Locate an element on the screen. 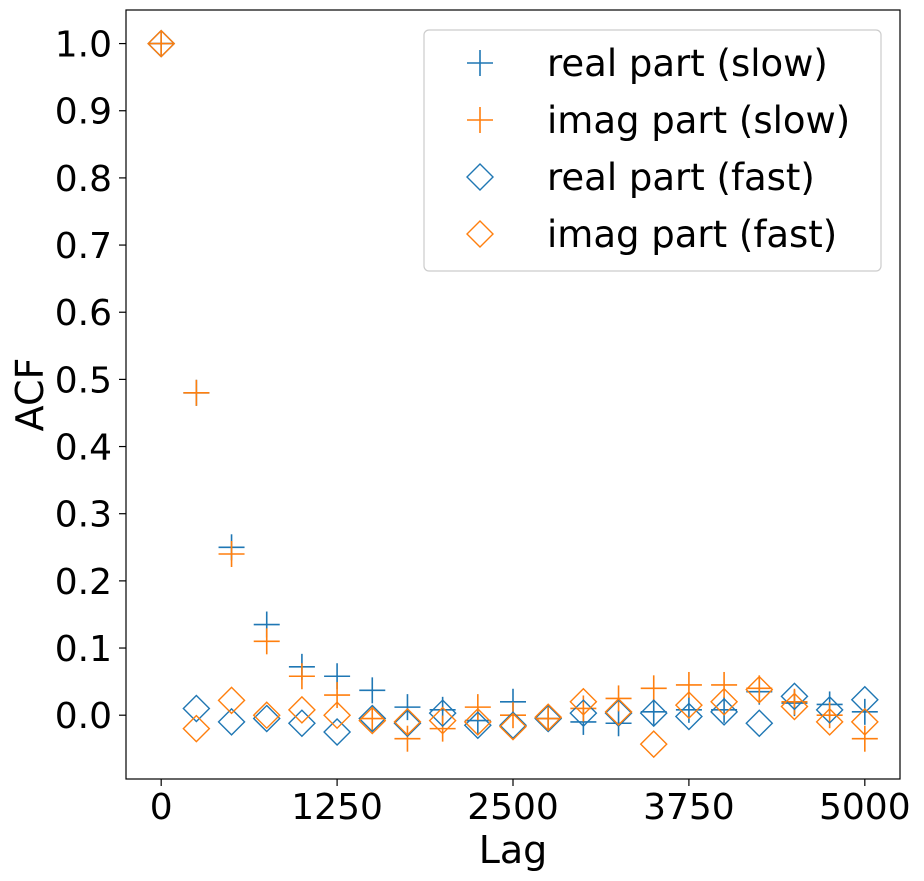 The height and width of the screenshot is (881, 924). y-tick-label: 0.6 is located at coordinates (83, 313).